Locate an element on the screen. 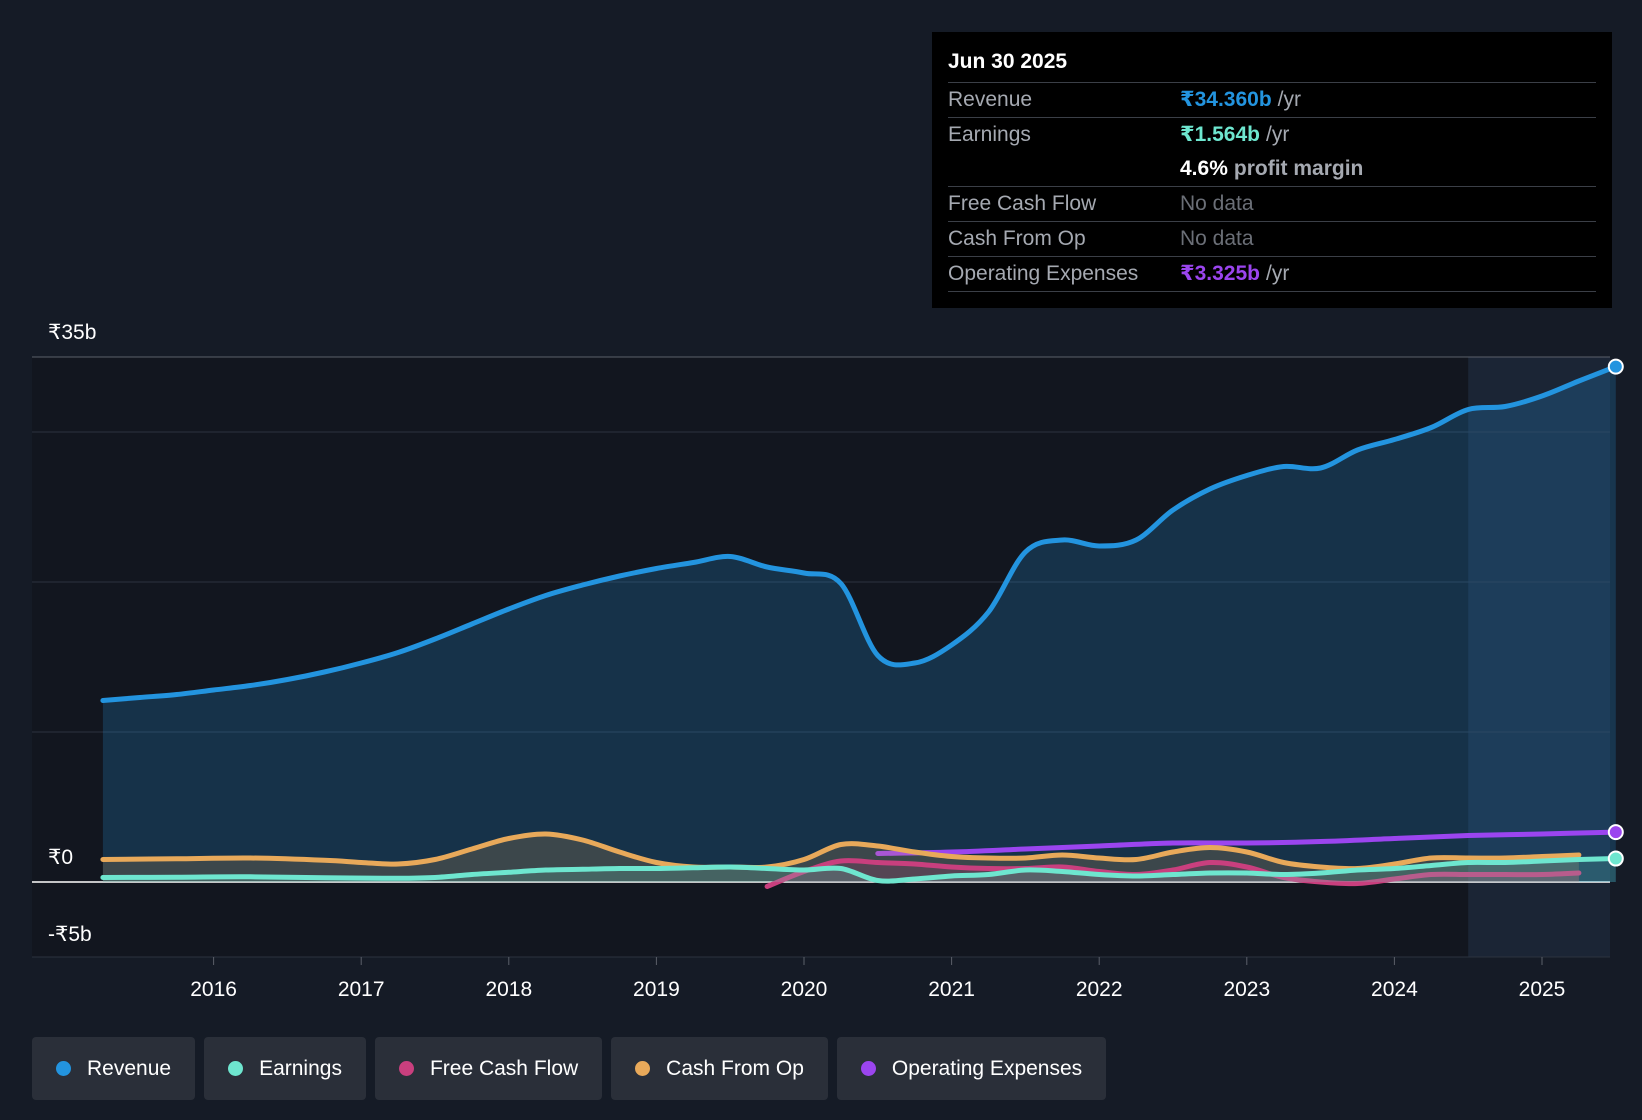 The width and height of the screenshot is (1642, 1120). tooltip-value: ₹3.325b is located at coordinates (1220, 273).